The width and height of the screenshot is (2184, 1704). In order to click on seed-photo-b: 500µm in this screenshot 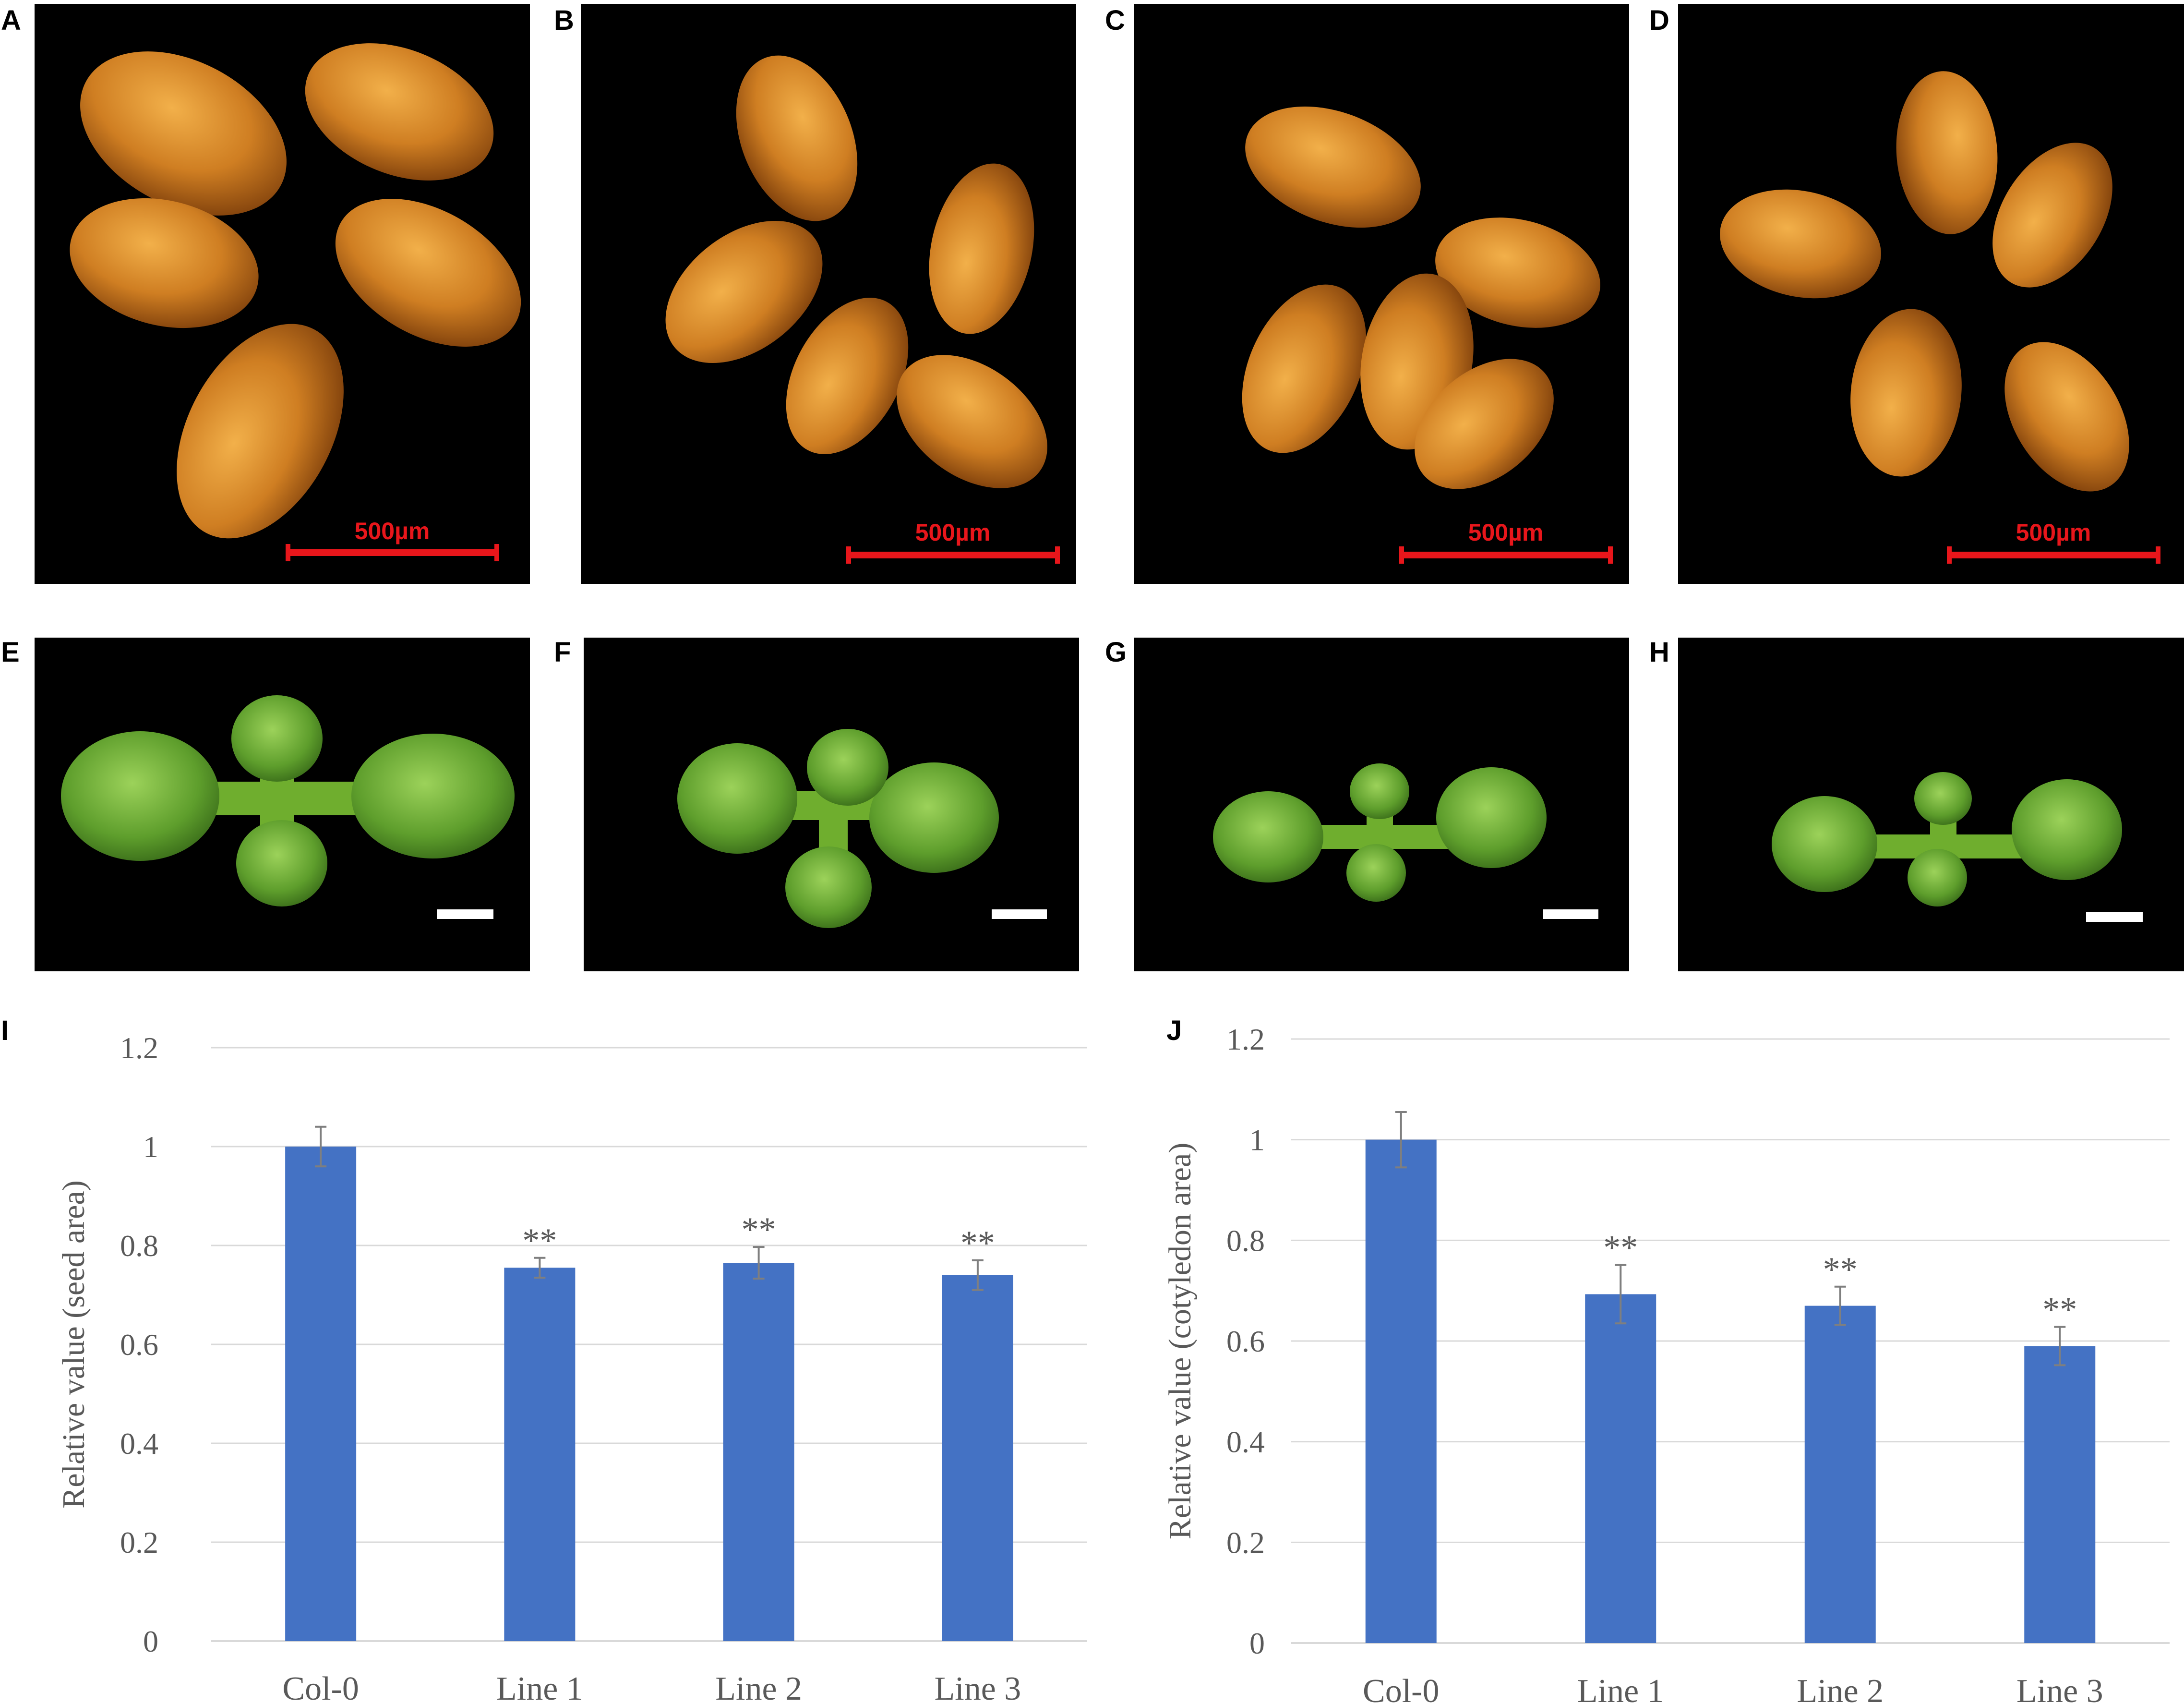, I will do `click(828, 294)`.